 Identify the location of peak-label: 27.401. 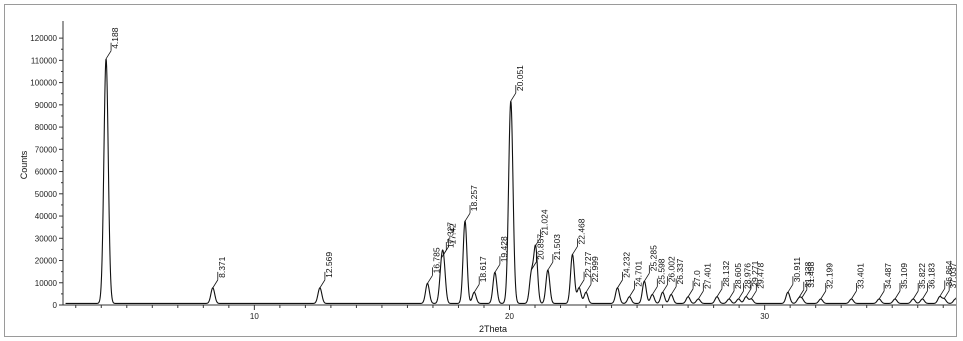
(707, 276).